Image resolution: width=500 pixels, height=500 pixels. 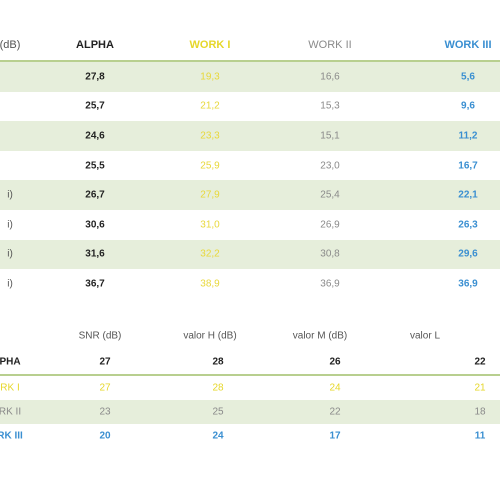 I want to click on alpha-value: 31,6, so click(x=95, y=254).